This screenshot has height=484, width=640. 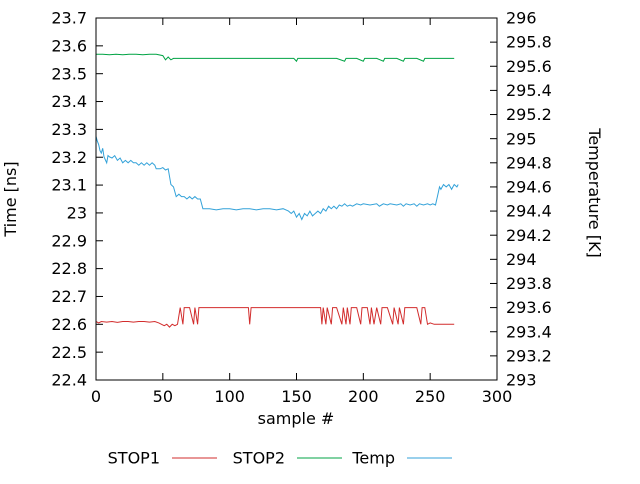 What do you see at coordinates (529, 90) in the screenshot?
I see `right-tick-label: 295.4` at bounding box center [529, 90].